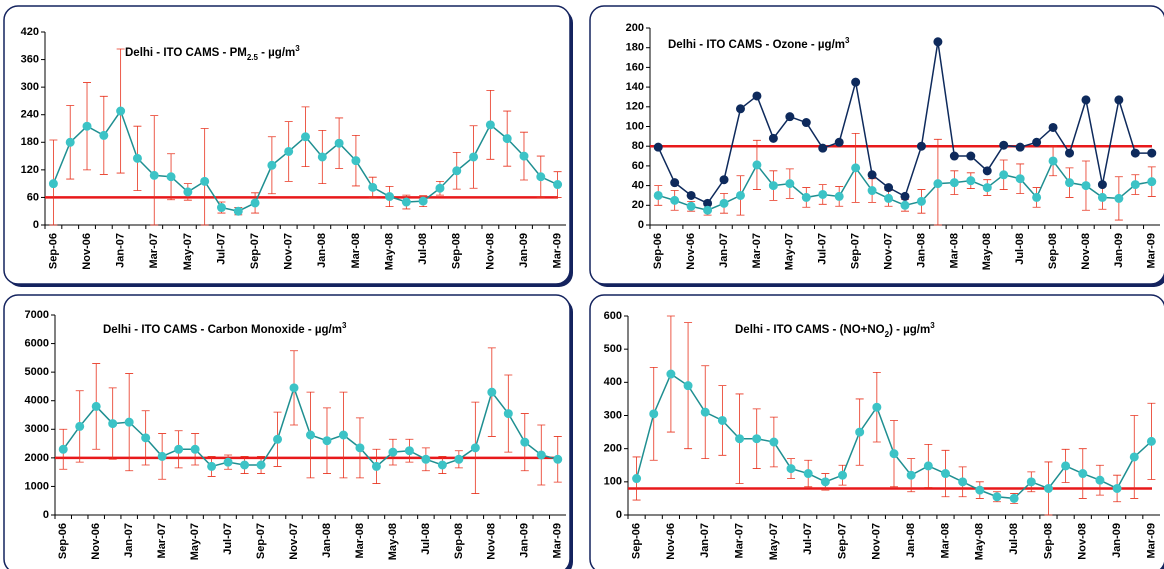  I want to click on x-tick-label: Sep-06, so click(53, 251).